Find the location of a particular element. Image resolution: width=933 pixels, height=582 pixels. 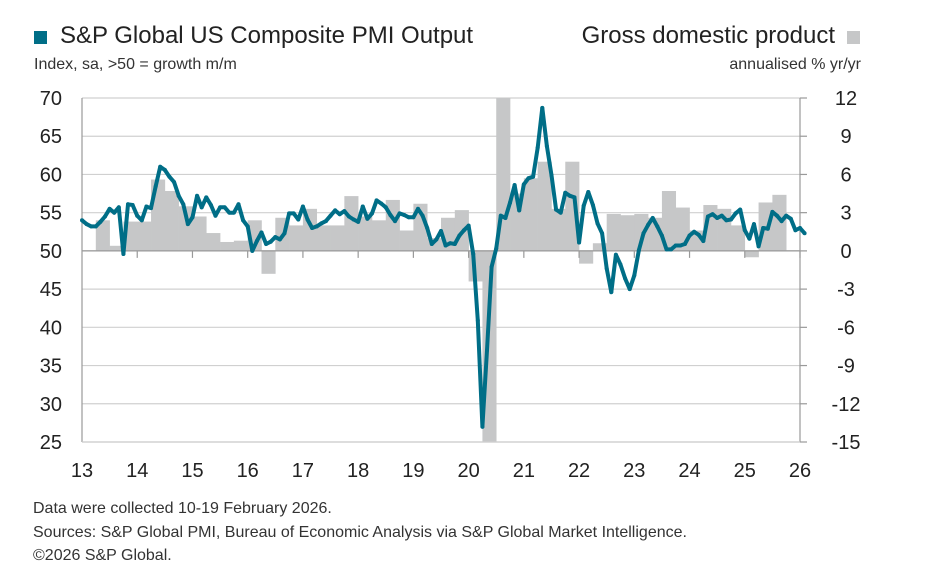

right-axis-tick-label: -15 is located at coordinates (846, 443).